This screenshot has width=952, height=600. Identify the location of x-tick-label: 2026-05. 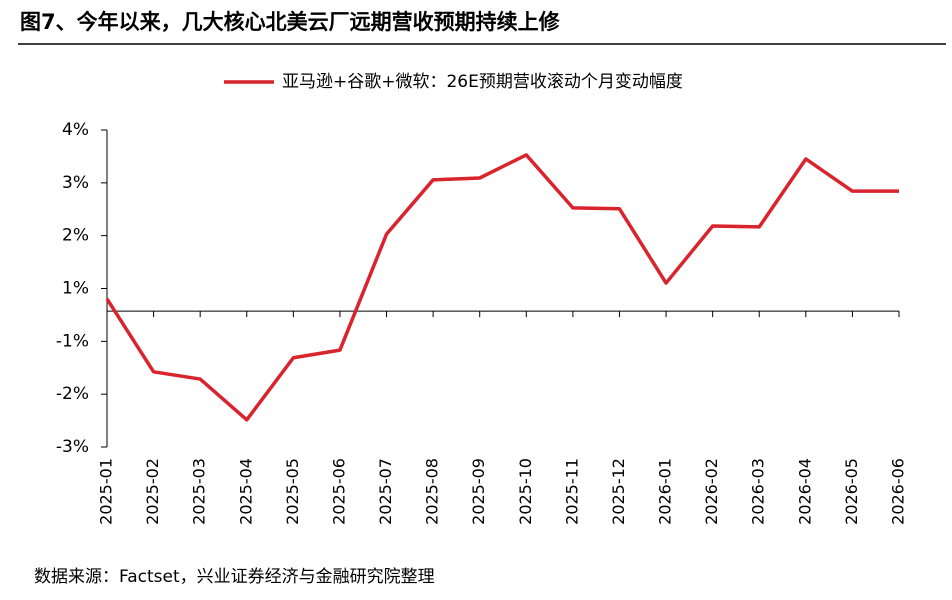
(851, 491).